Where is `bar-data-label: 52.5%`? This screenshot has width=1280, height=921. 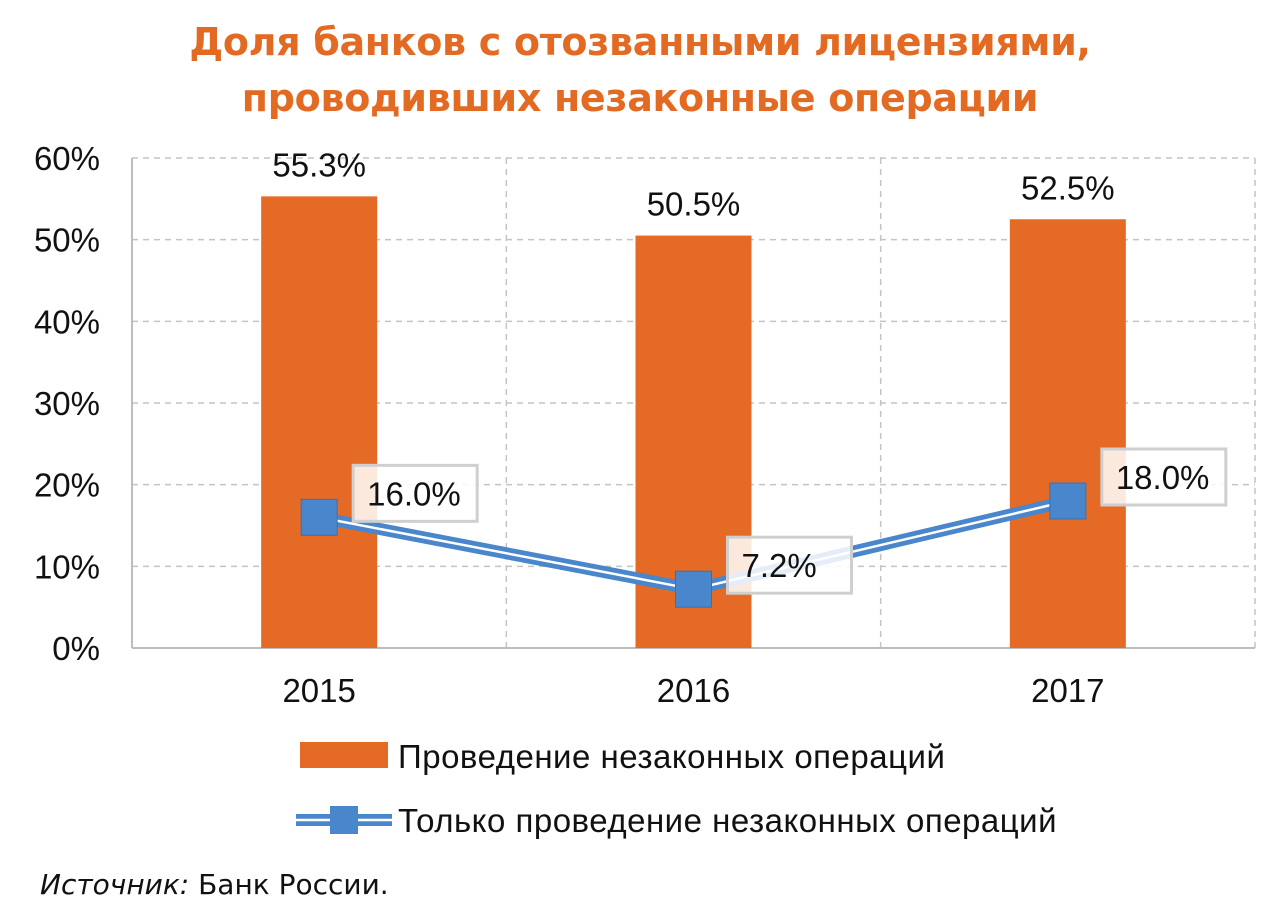 bar-data-label: 52.5% is located at coordinates (1068, 187).